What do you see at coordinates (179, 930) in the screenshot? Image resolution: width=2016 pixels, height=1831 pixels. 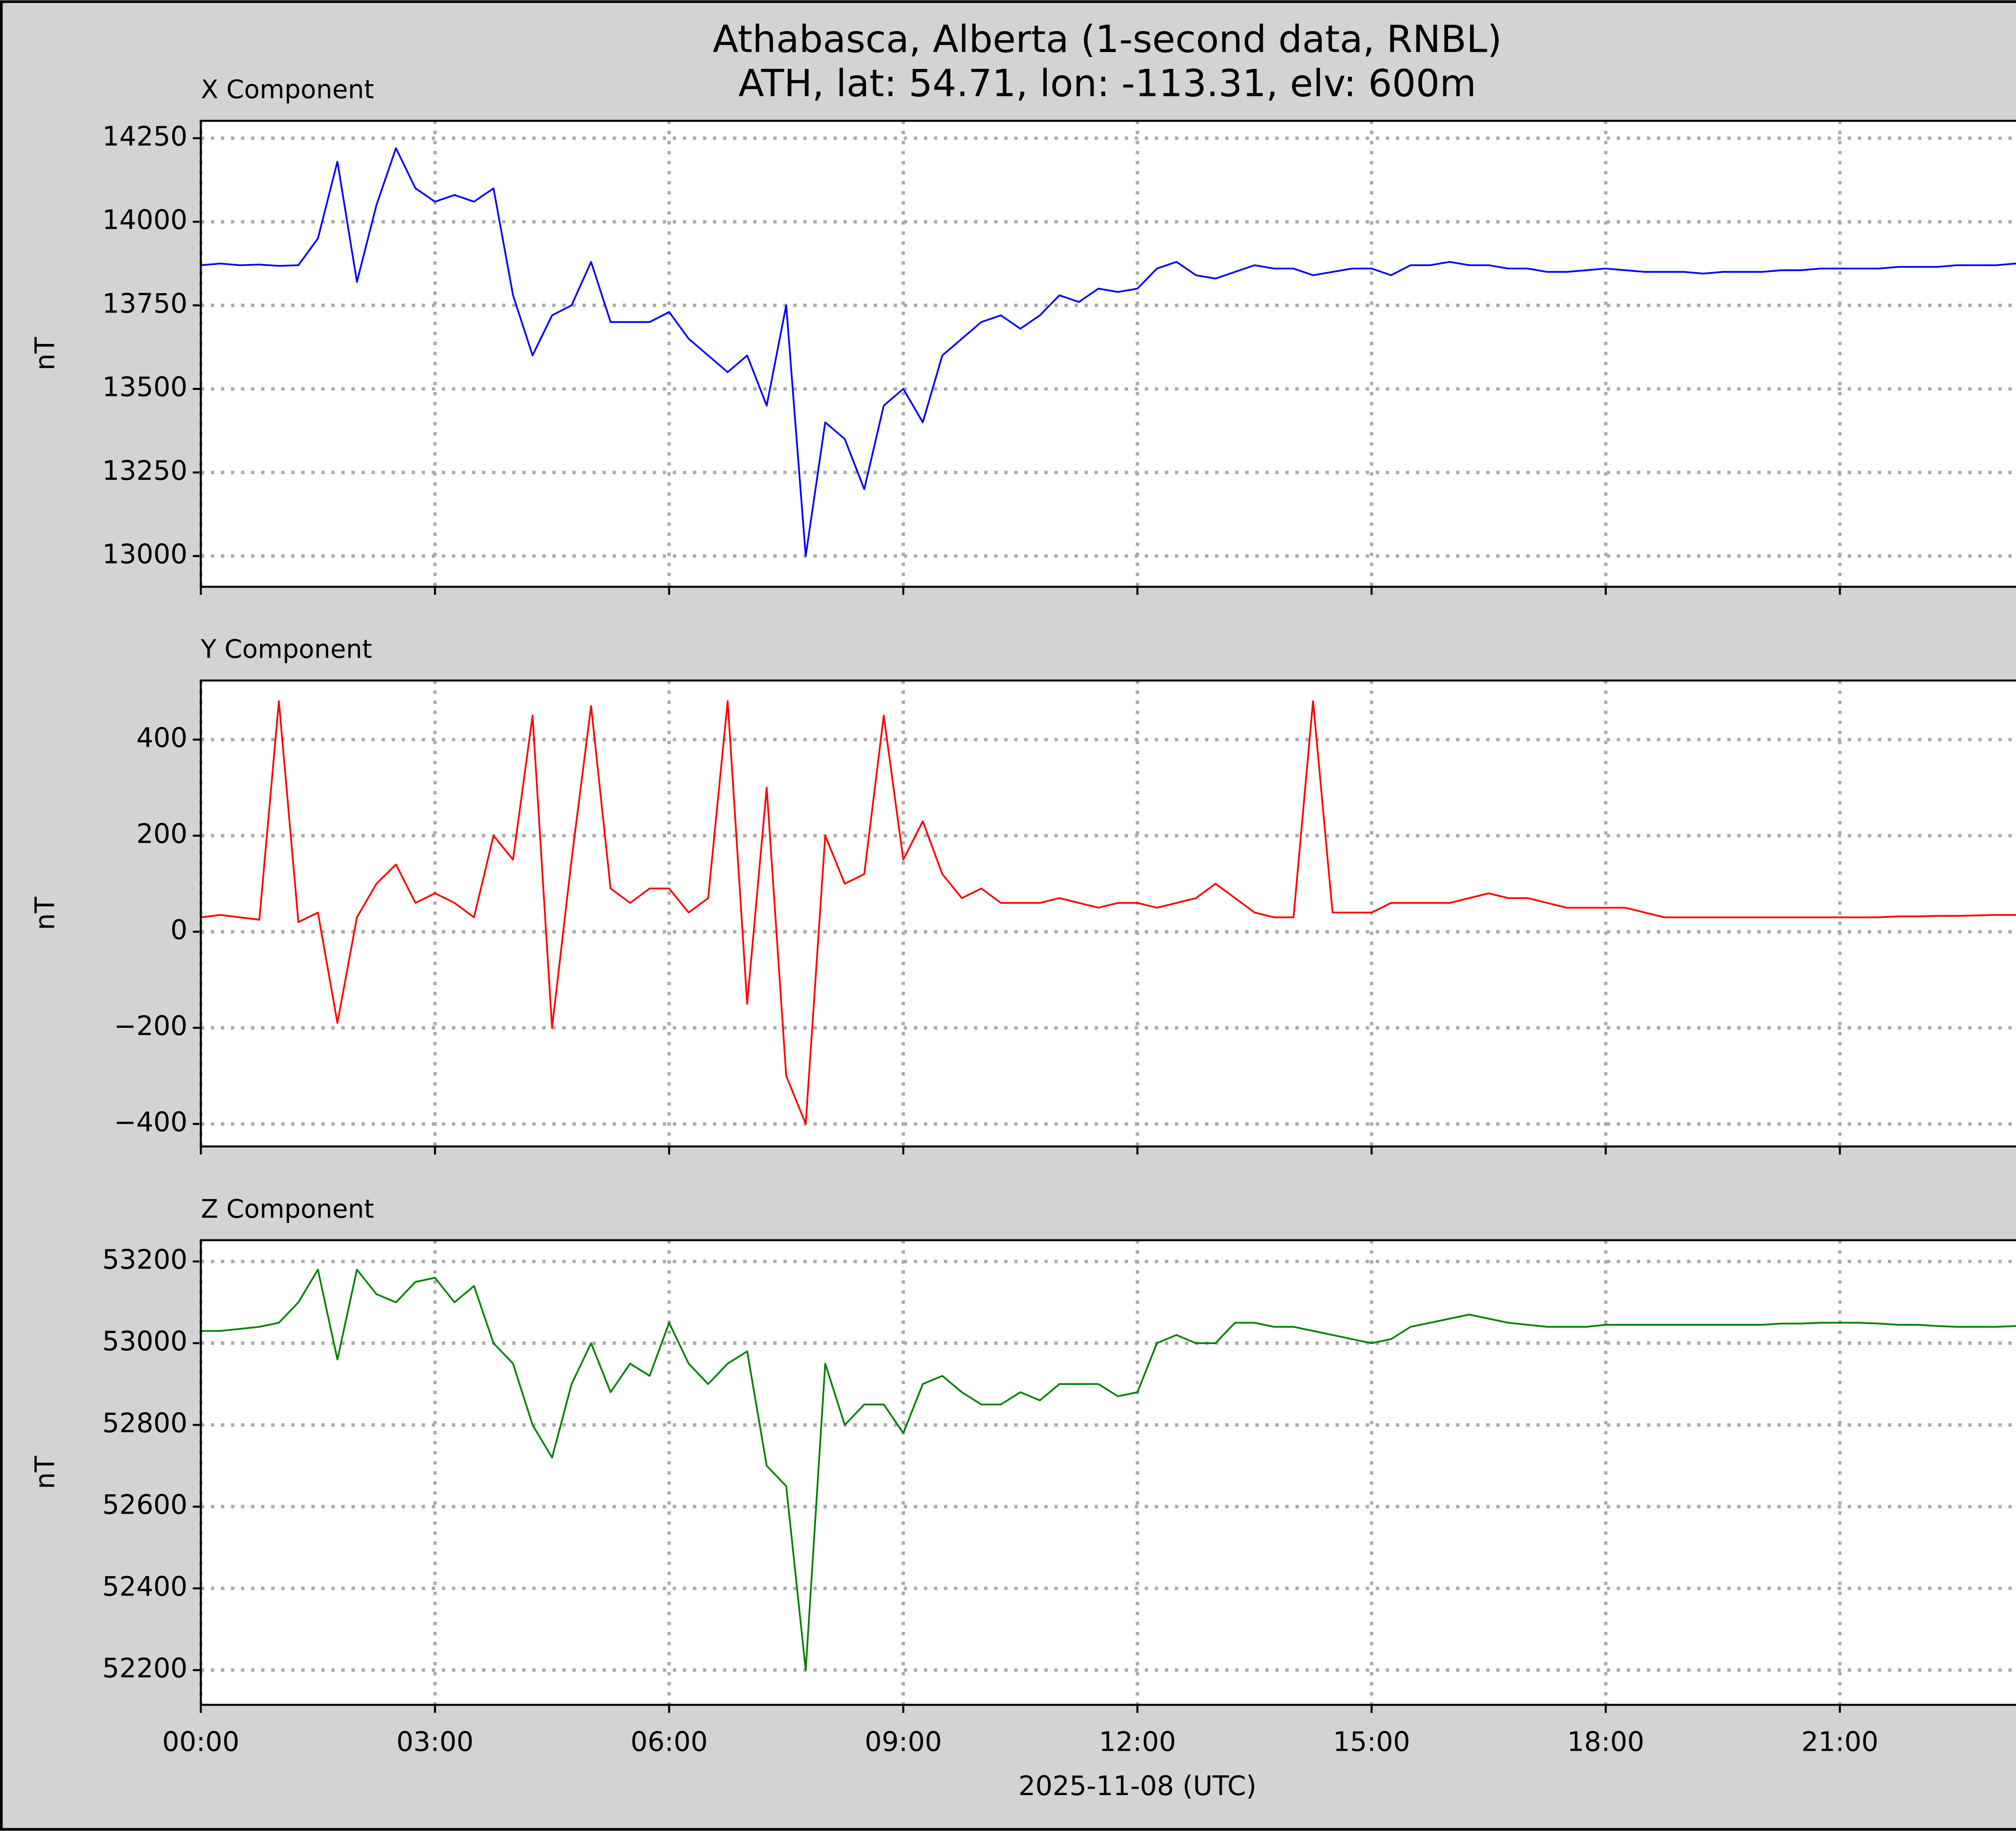 I see `y-tick-label: 0` at bounding box center [179, 930].